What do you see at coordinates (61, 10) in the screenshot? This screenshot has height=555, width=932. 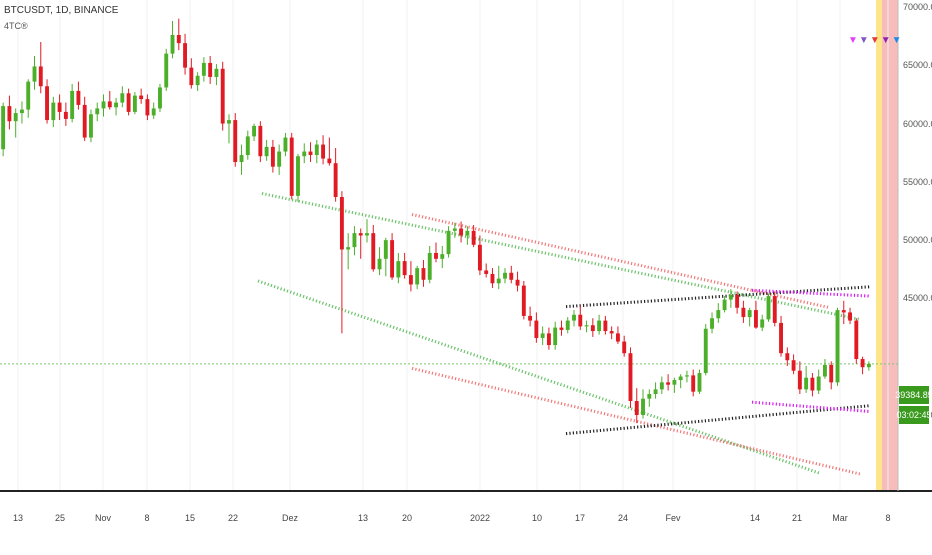 I see `symbol-title: BTCUSDT, 1D, BINANCE` at bounding box center [61, 10].